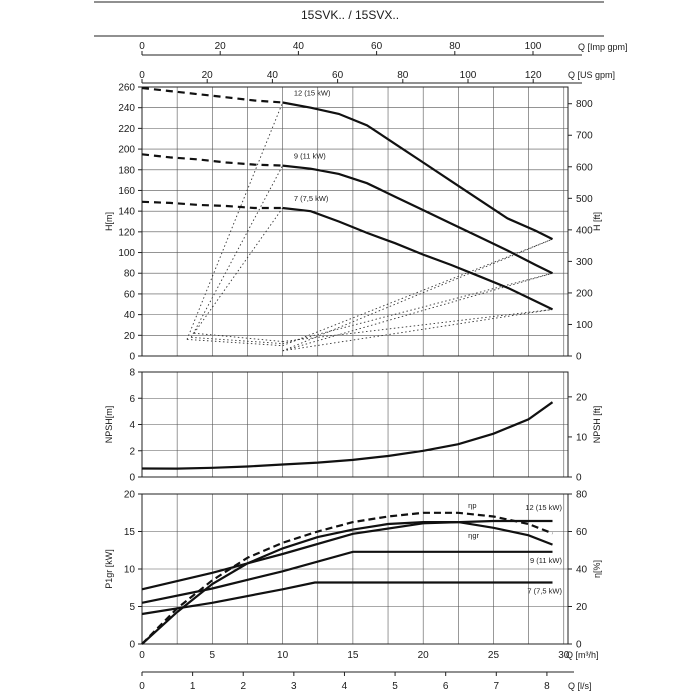  Describe the element at coordinates (109, 425) in the screenshot. I see `left-axis-title: NPSH[m]` at that location.